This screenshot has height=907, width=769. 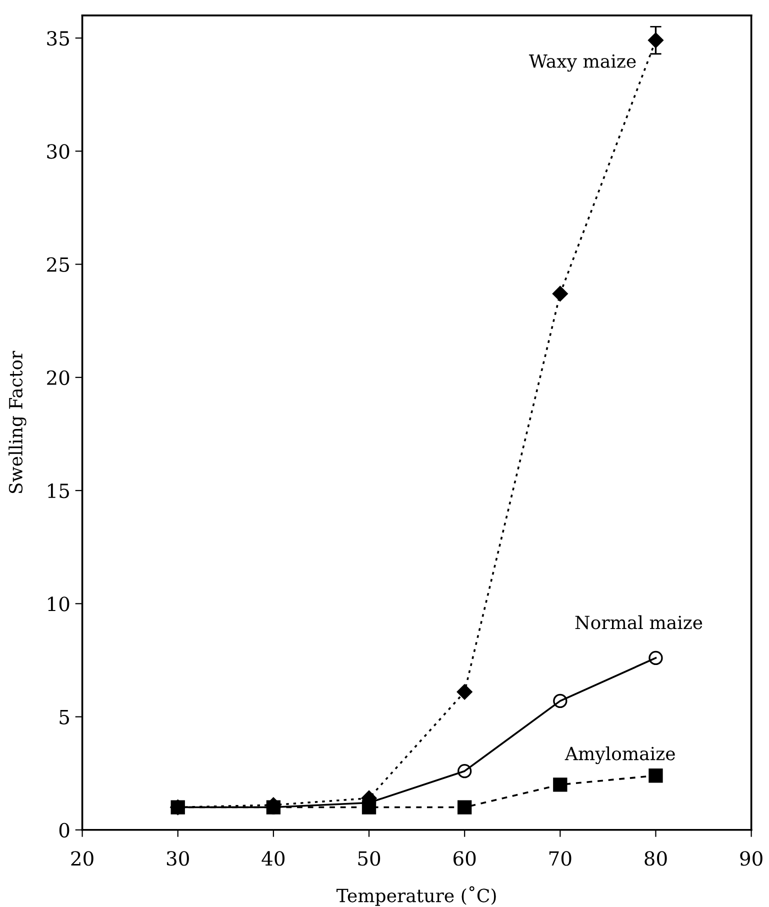 I want to click on x-tick-label: 30, so click(x=177, y=858).